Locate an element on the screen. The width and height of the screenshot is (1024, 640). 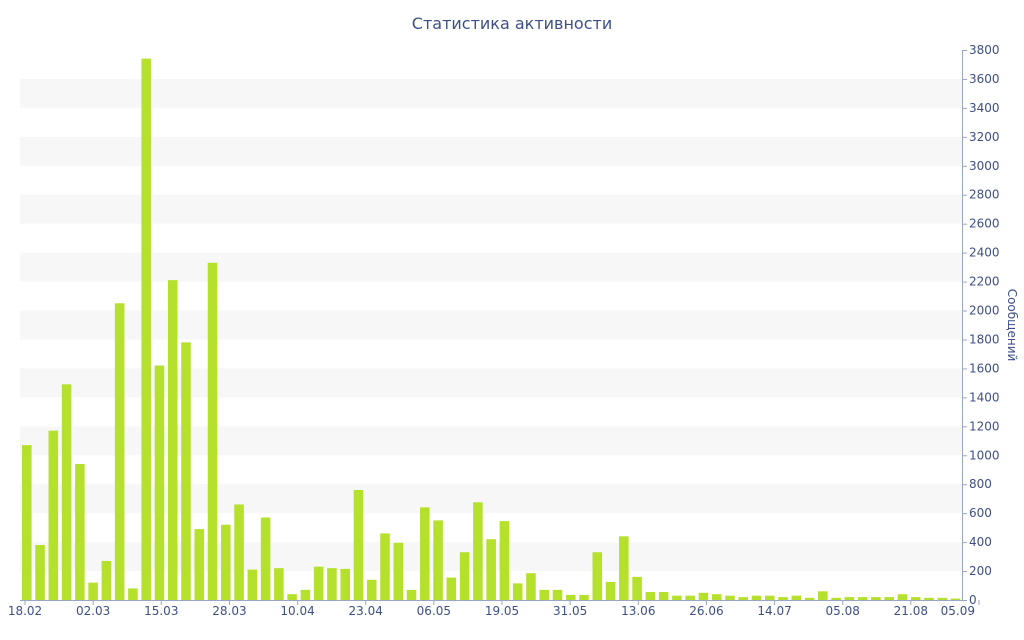
x-tick-label: 02.03 is located at coordinates (93, 611).